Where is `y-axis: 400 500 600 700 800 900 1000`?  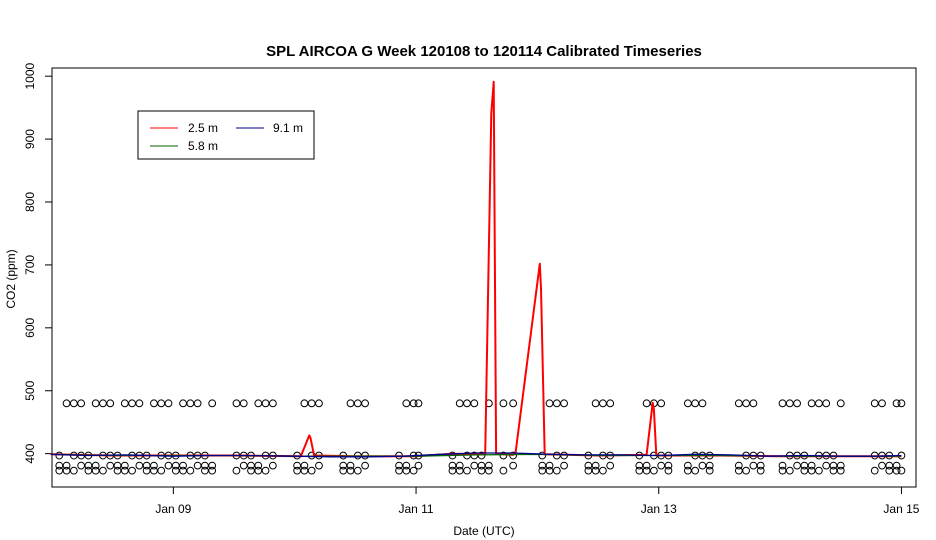 y-axis: 400 500 600 700 800 900 1000 is located at coordinates (37, 263).